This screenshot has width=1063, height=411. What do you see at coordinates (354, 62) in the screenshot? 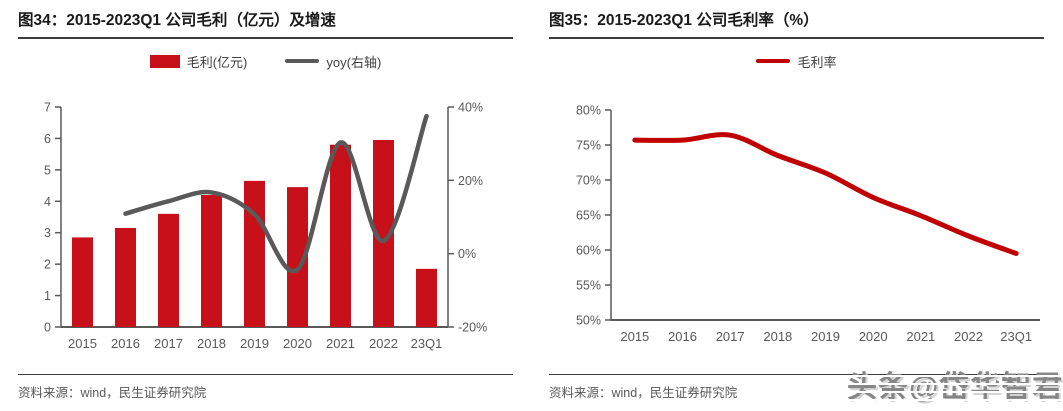
I see `legend-label: yoy(右轴)` at bounding box center [354, 62].